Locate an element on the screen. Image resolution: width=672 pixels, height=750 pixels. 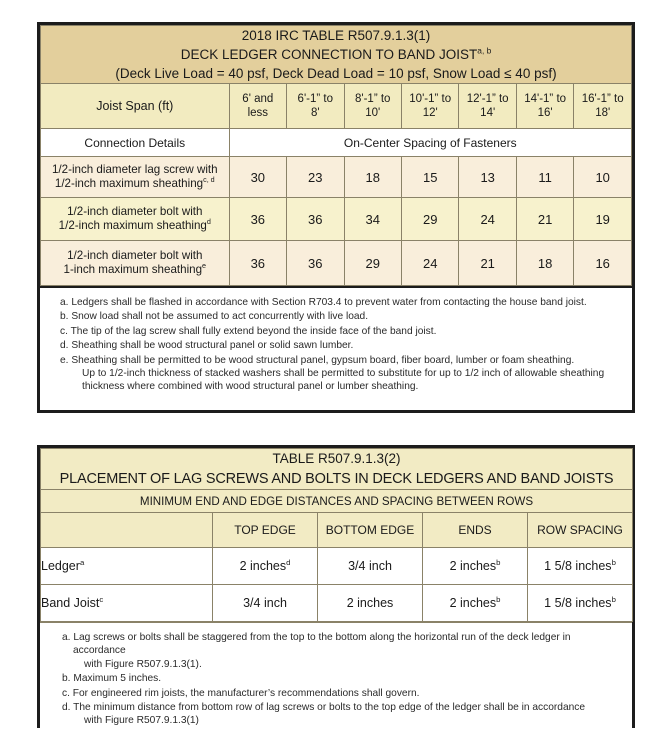
table2-row-1-cell-1: 2 inches is located at coordinates (370, 603).